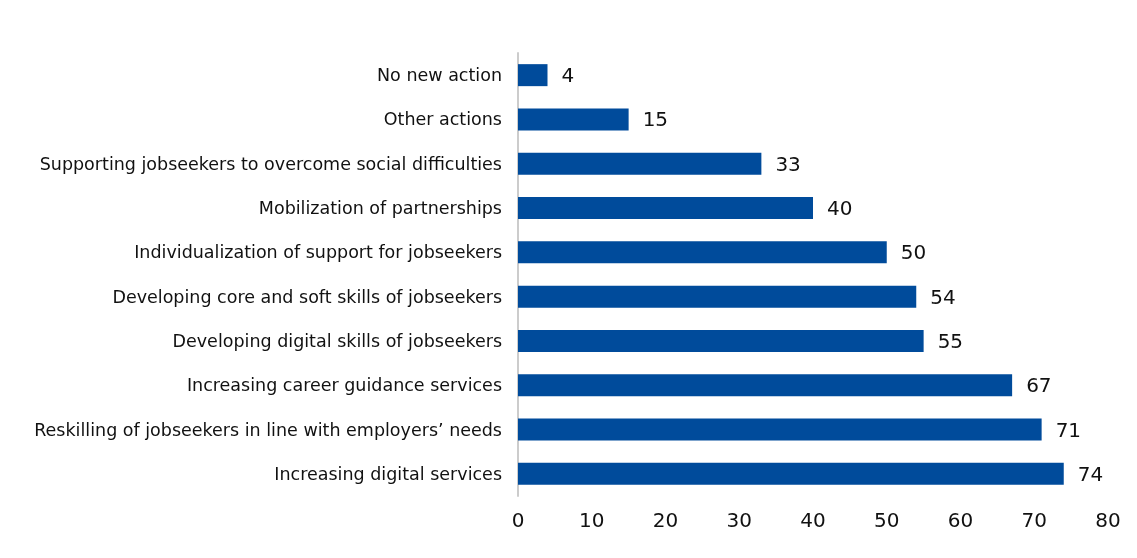 The height and width of the screenshot is (558, 1137). Describe the element at coordinates (840, 208) in the screenshot. I see `data-label: 40` at that location.